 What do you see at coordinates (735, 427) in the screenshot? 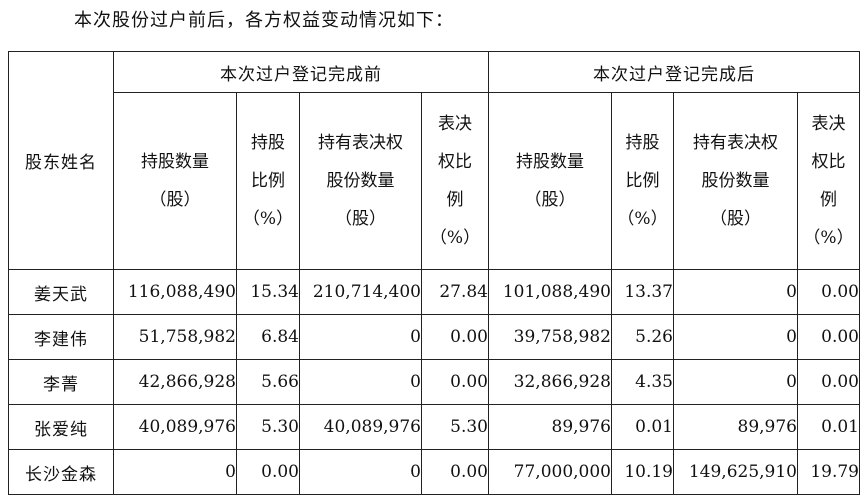
I see `after-voting-shares: 89,976` at bounding box center [735, 427].